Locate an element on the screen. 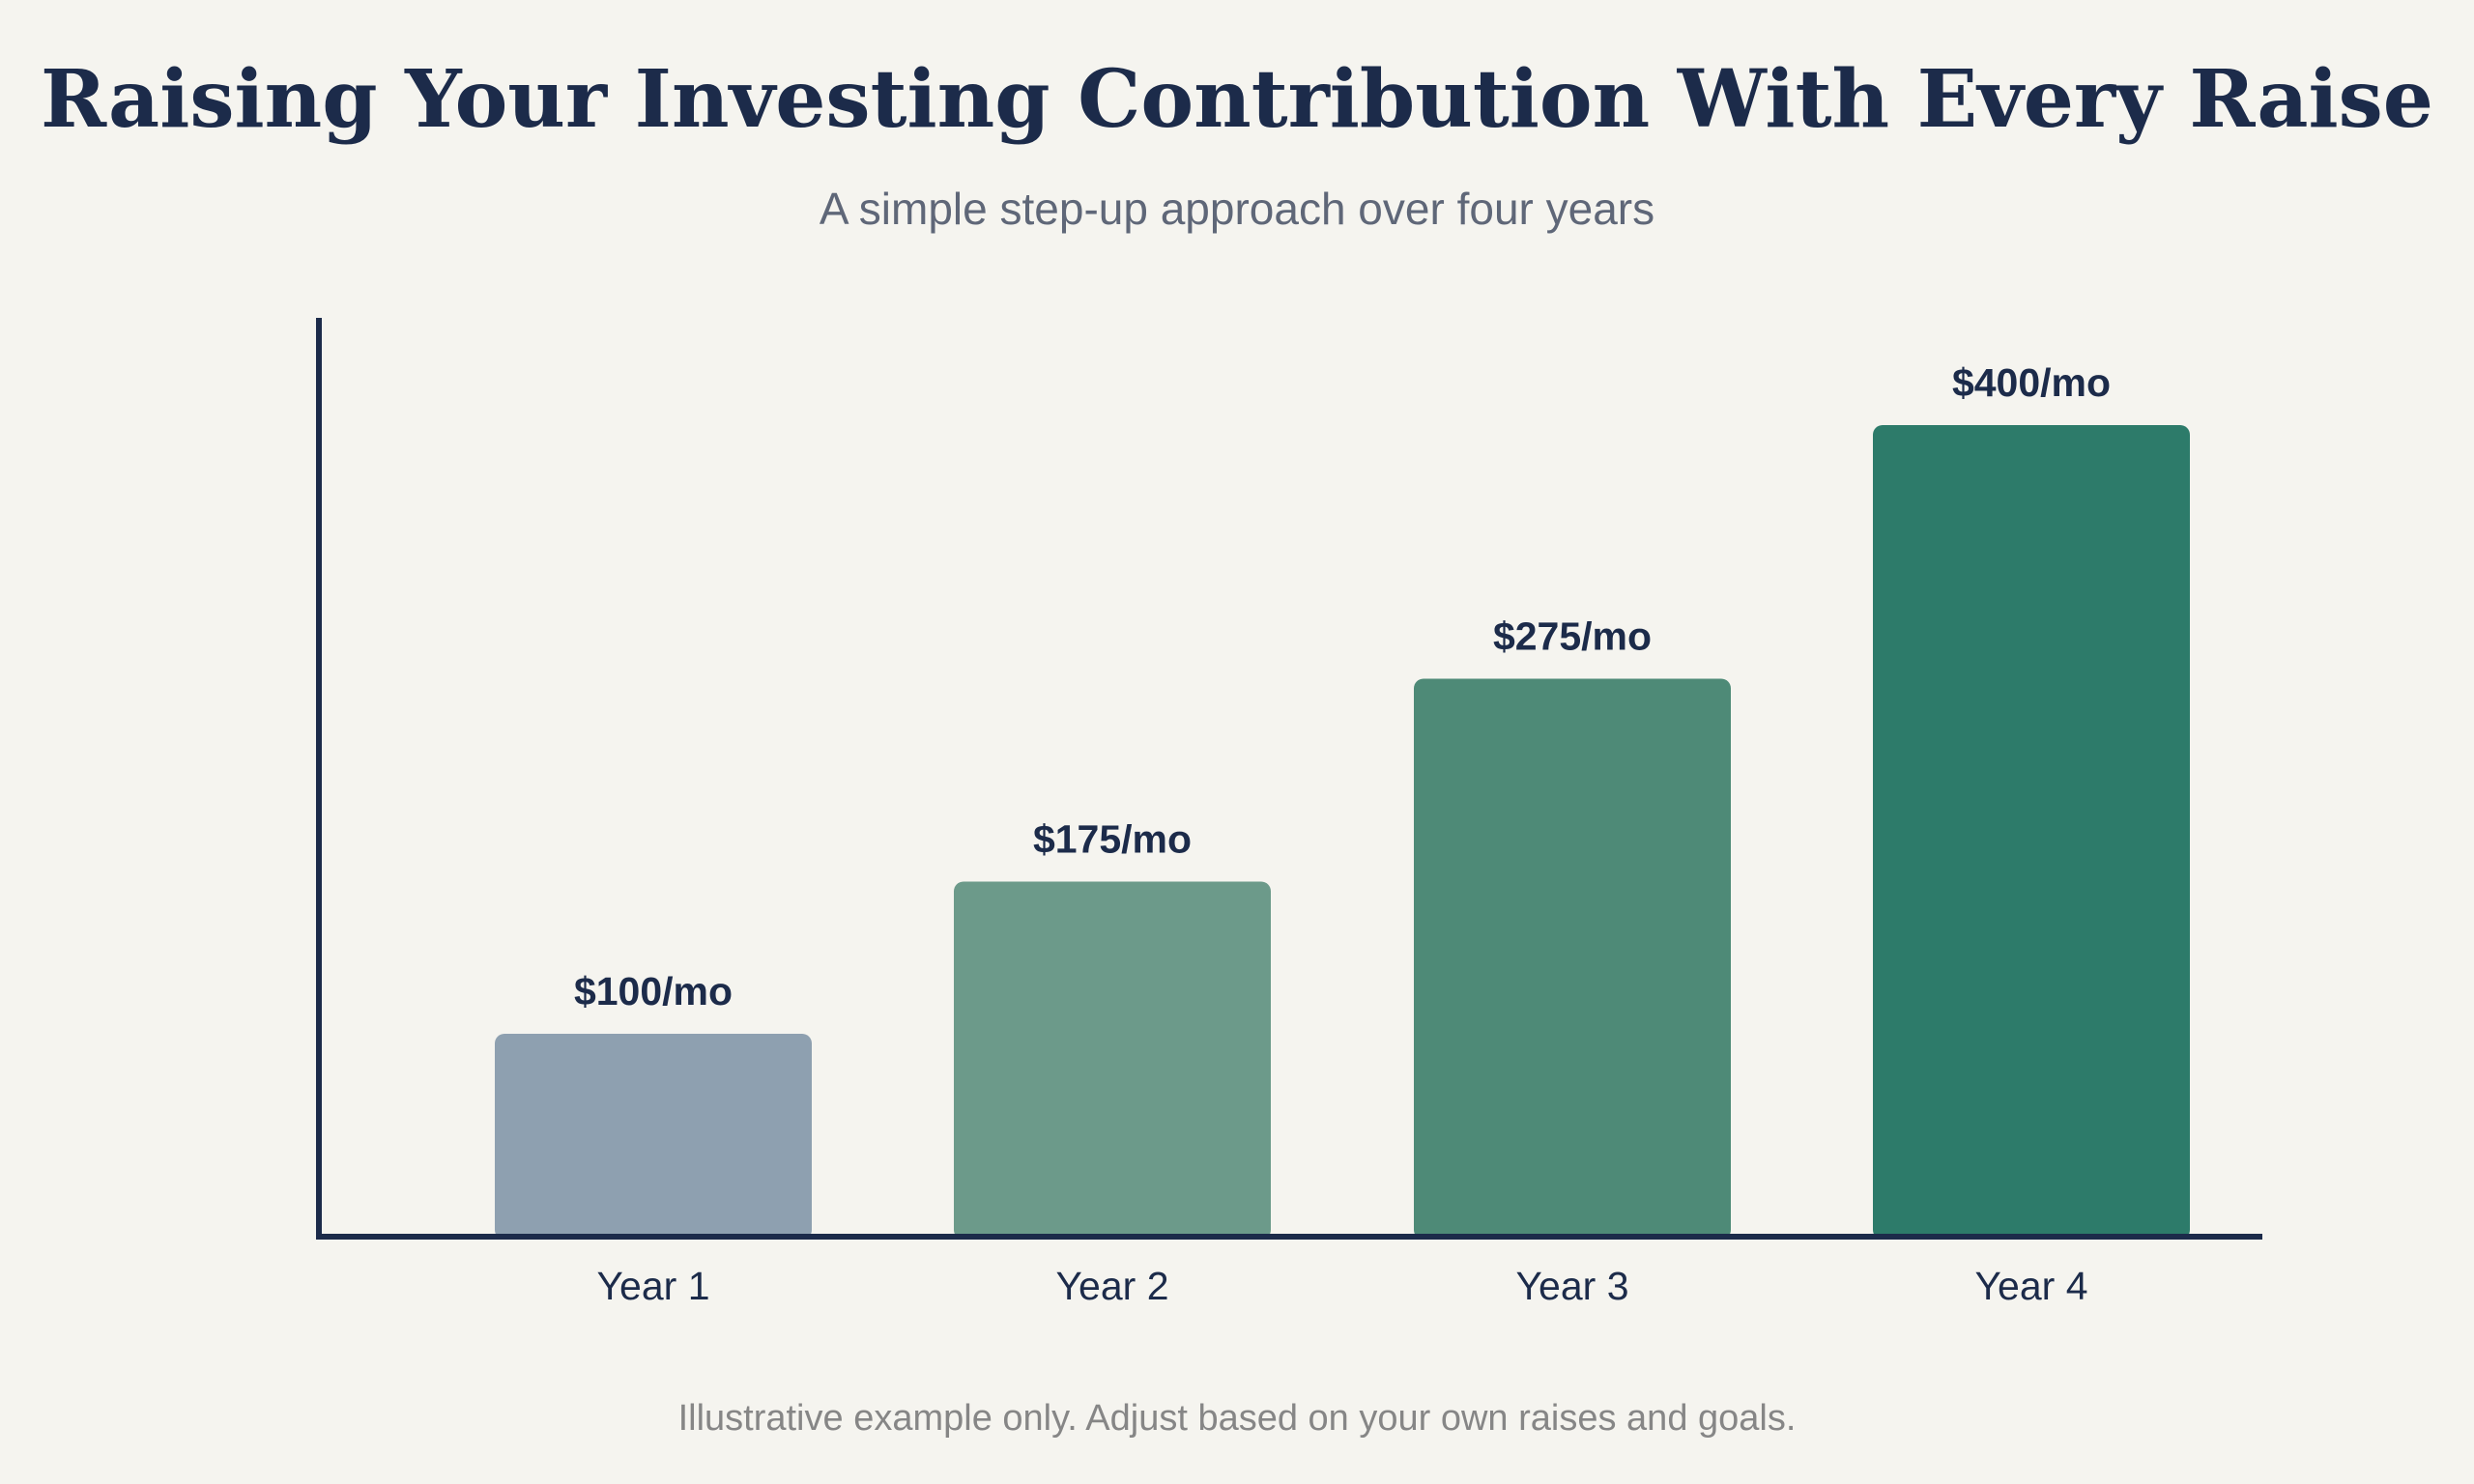  data-label-1: $100/mo is located at coordinates (654, 991).